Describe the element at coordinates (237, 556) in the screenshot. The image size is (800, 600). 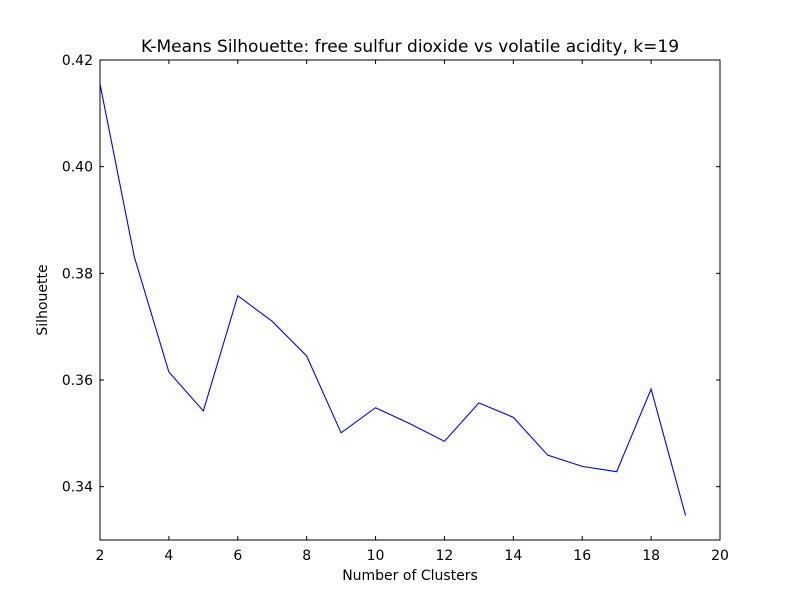
I see `x-tick-label: 6` at that location.